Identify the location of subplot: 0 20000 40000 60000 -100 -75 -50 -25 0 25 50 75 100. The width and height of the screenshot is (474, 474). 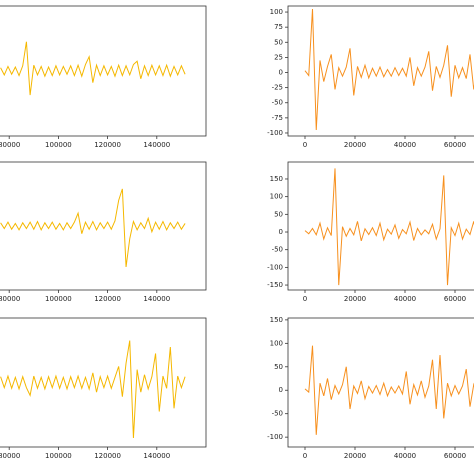
(370, 77).